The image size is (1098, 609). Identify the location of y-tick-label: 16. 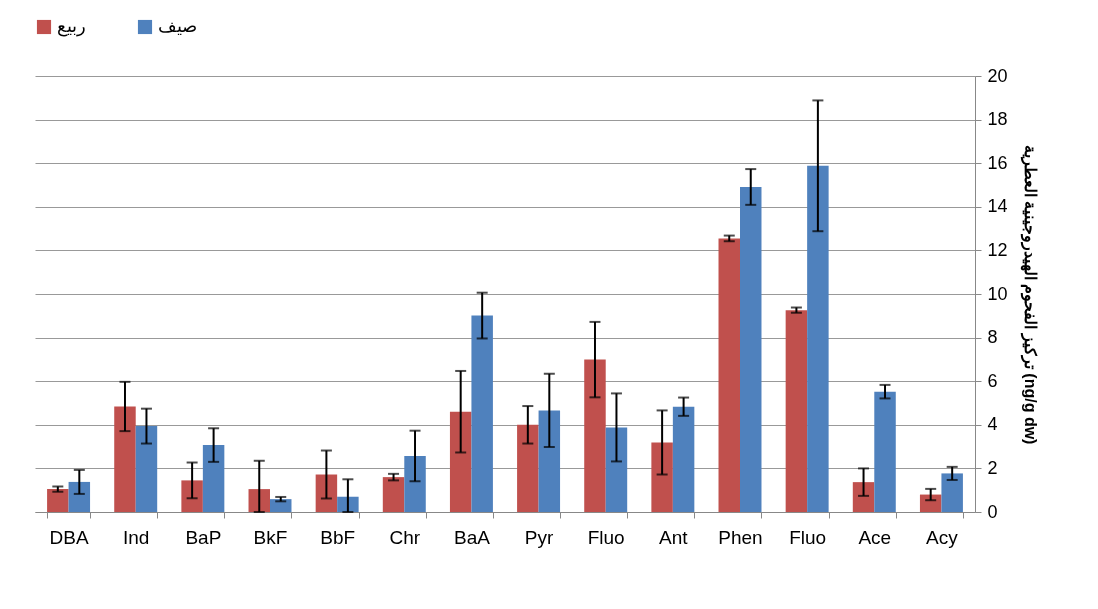
(997, 162).